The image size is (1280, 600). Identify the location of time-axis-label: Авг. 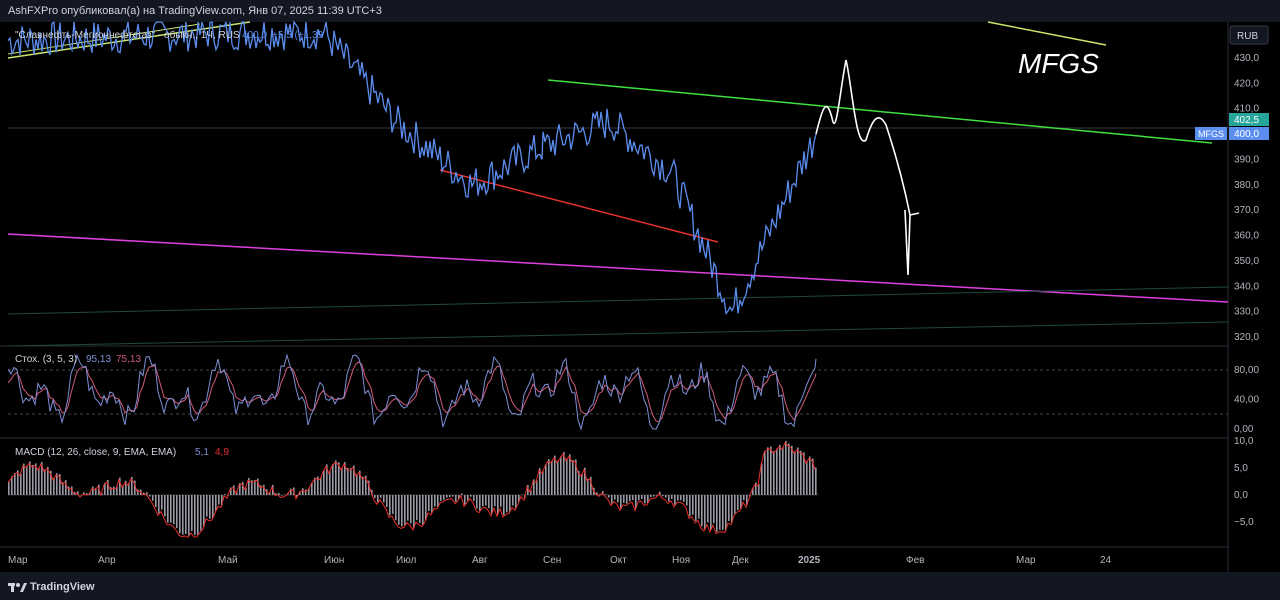
(480, 560).